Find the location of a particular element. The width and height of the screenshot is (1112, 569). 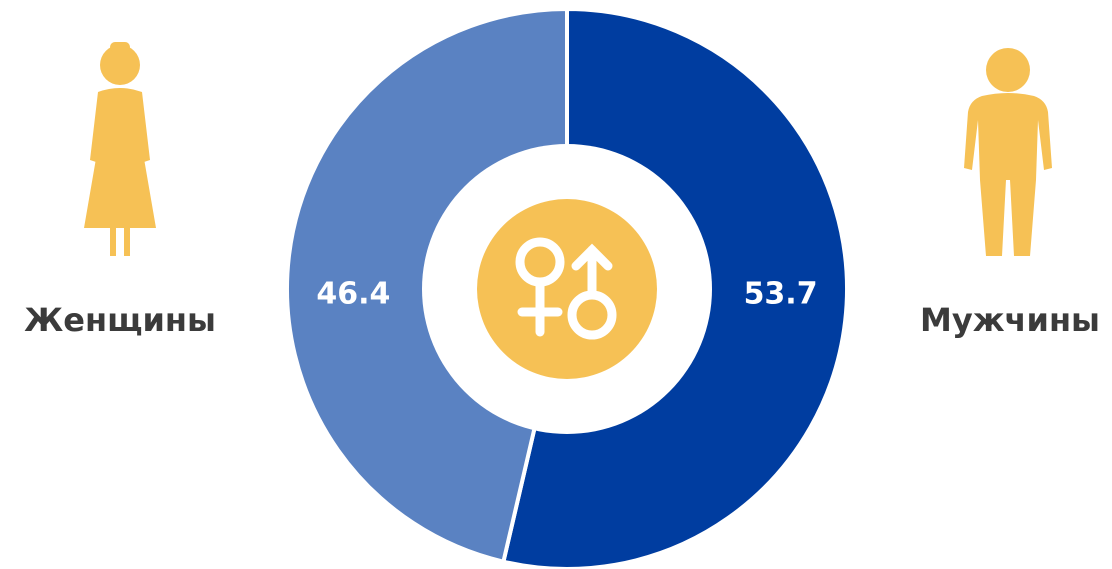

gender-symbol is located at coordinates (566, 288).